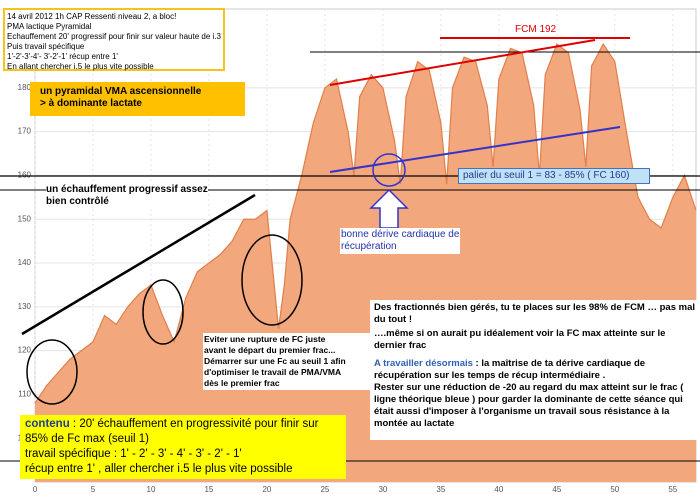 Image resolution: width=700 pixels, height=497 pixels. What do you see at coordinates (49, 26) in the screenshot?
I see `text-line: PMA lactique Pyramidal` at bounding box center [49, 26].